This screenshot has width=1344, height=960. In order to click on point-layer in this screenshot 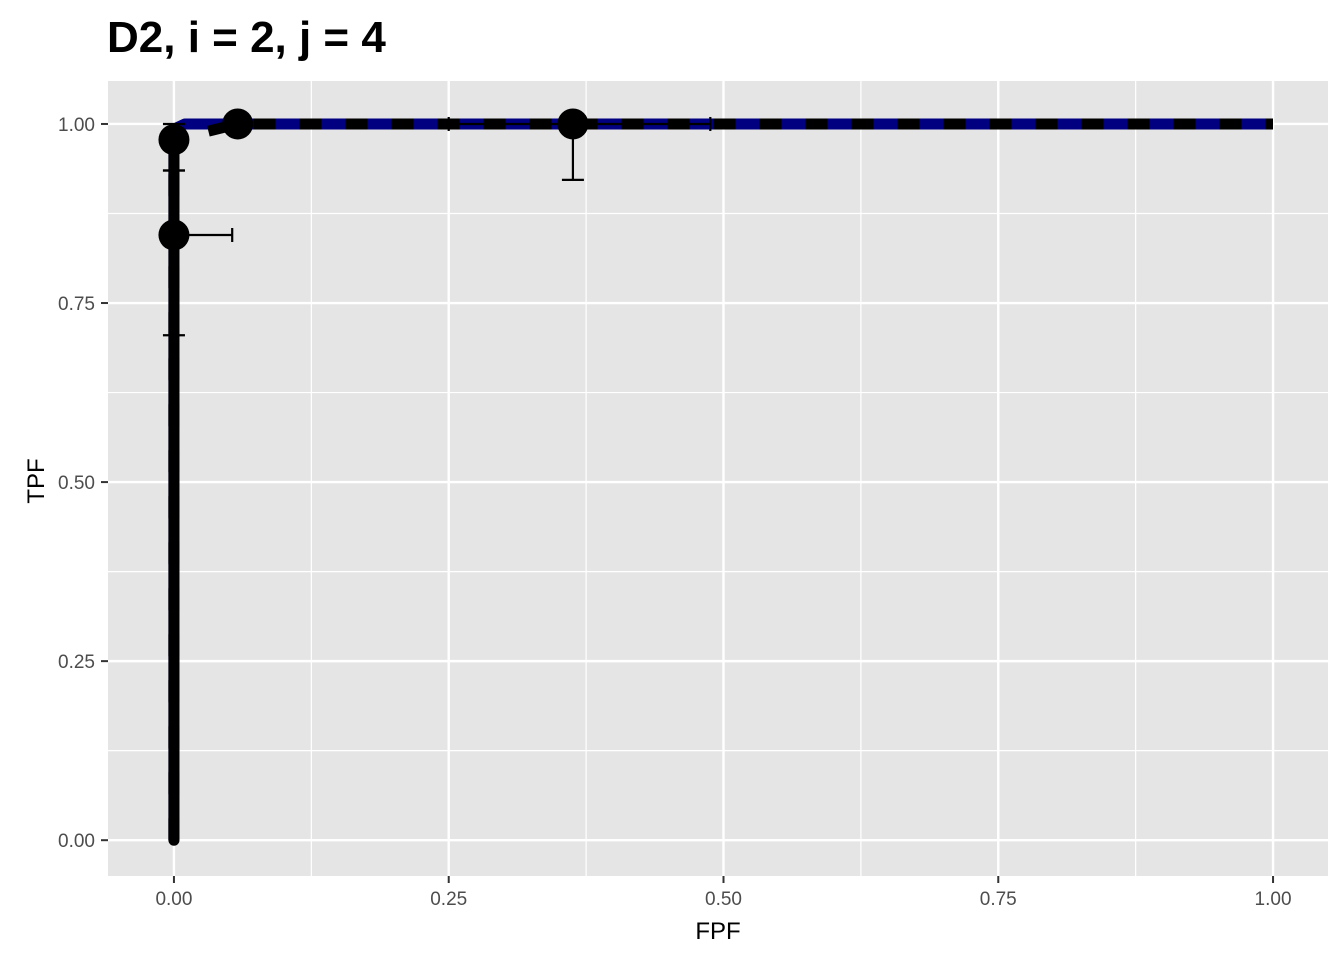, I will do `click(373, 179)`.